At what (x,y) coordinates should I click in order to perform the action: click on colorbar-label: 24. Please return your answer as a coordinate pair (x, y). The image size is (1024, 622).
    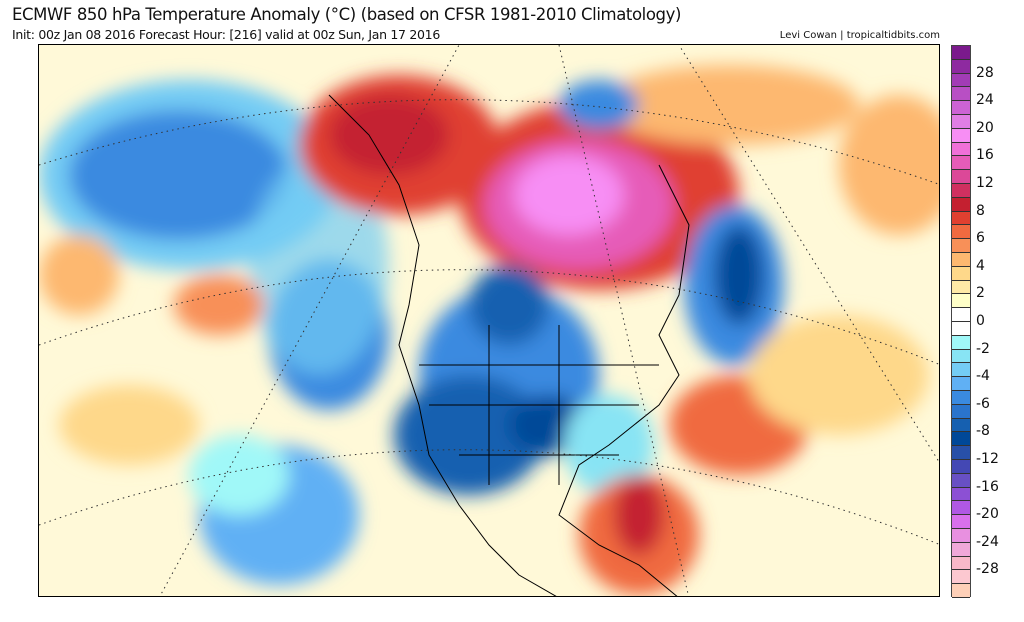
    Looking at the image, I should click on (985, 100).